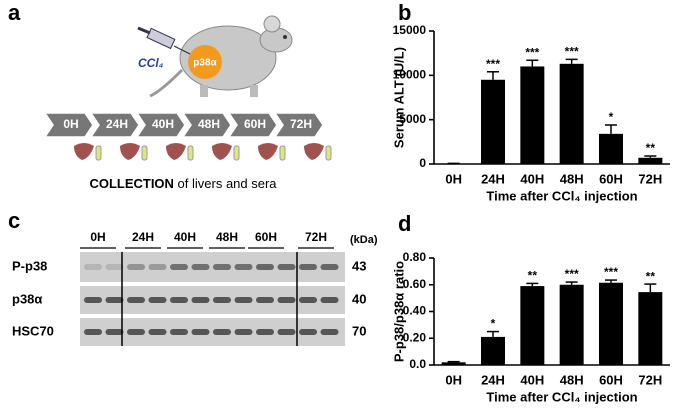 This screenshot has height=409, width=685. Describe the element at coordinates (404, 223) in the screenshot. I see `panel-label: d` at that location.